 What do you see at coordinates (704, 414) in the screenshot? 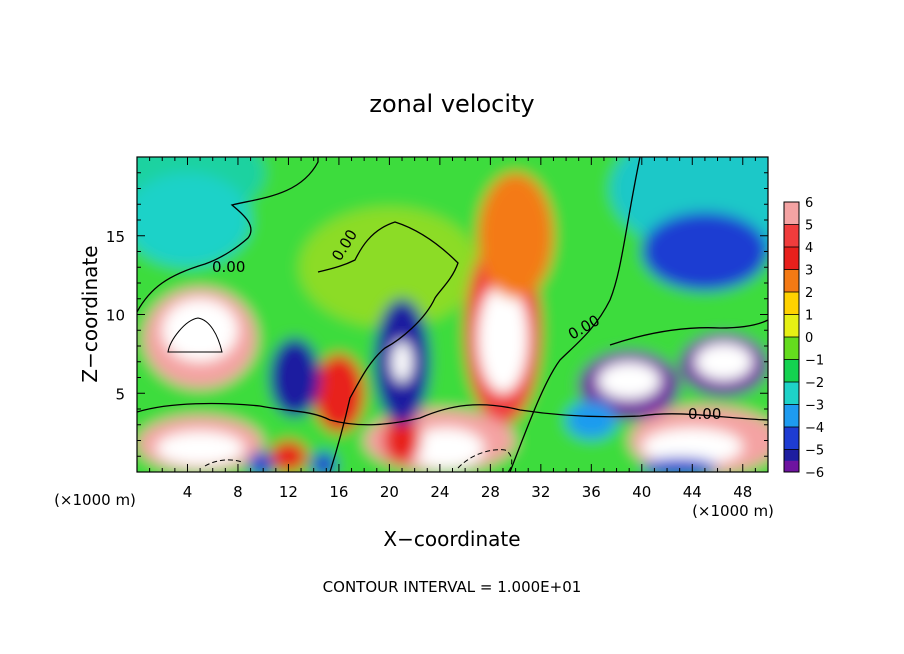
I see `contour-label-3: 0.00` at bounding box center [704, 414].